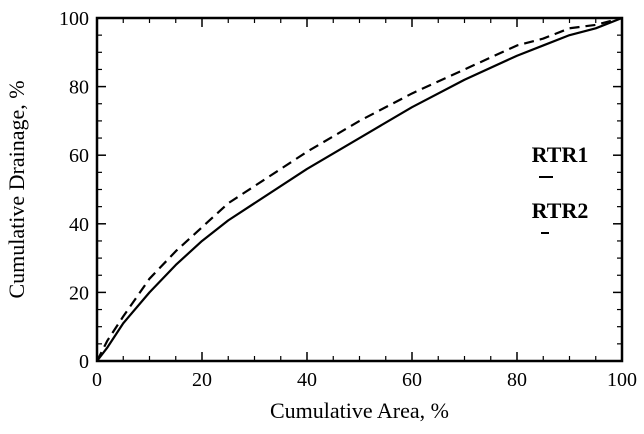 This screenshot has height=434, width=644. Describe the element at coordinates (560, 210) in the screenshot. I see `legend-label-rtr2: RTR2` at that location.